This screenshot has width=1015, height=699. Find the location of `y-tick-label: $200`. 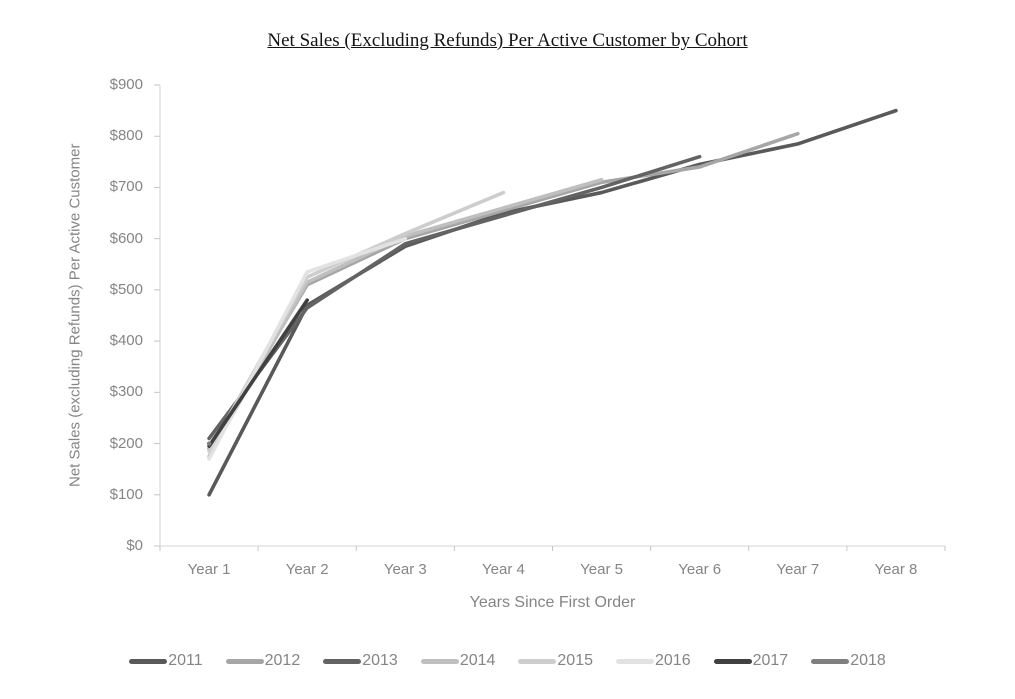

y-tick-label: $200 is located at coordinates (126, 443).